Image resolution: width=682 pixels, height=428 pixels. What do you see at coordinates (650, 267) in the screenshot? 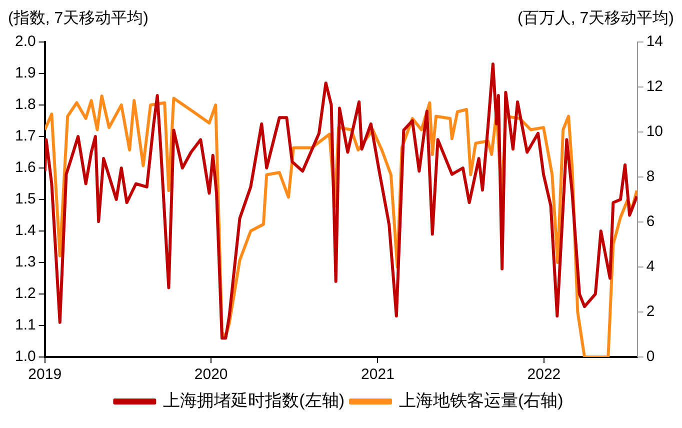
I see `y2-tick-label: 4` at bounding box center [650, 267].